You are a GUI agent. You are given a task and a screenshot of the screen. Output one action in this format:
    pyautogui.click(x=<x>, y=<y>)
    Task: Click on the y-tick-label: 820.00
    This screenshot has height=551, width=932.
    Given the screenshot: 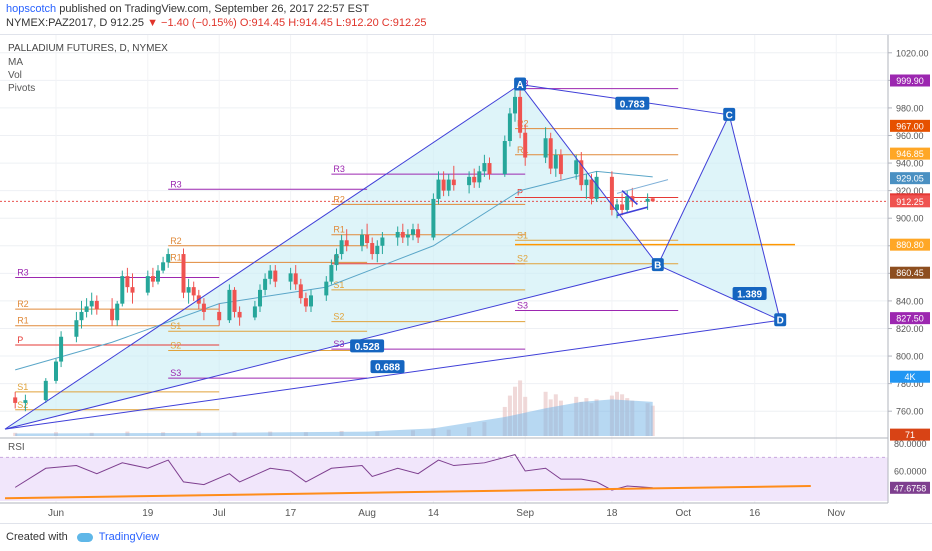 What is the action you would take?
    pyautogui.click(x=910, y=329)
    